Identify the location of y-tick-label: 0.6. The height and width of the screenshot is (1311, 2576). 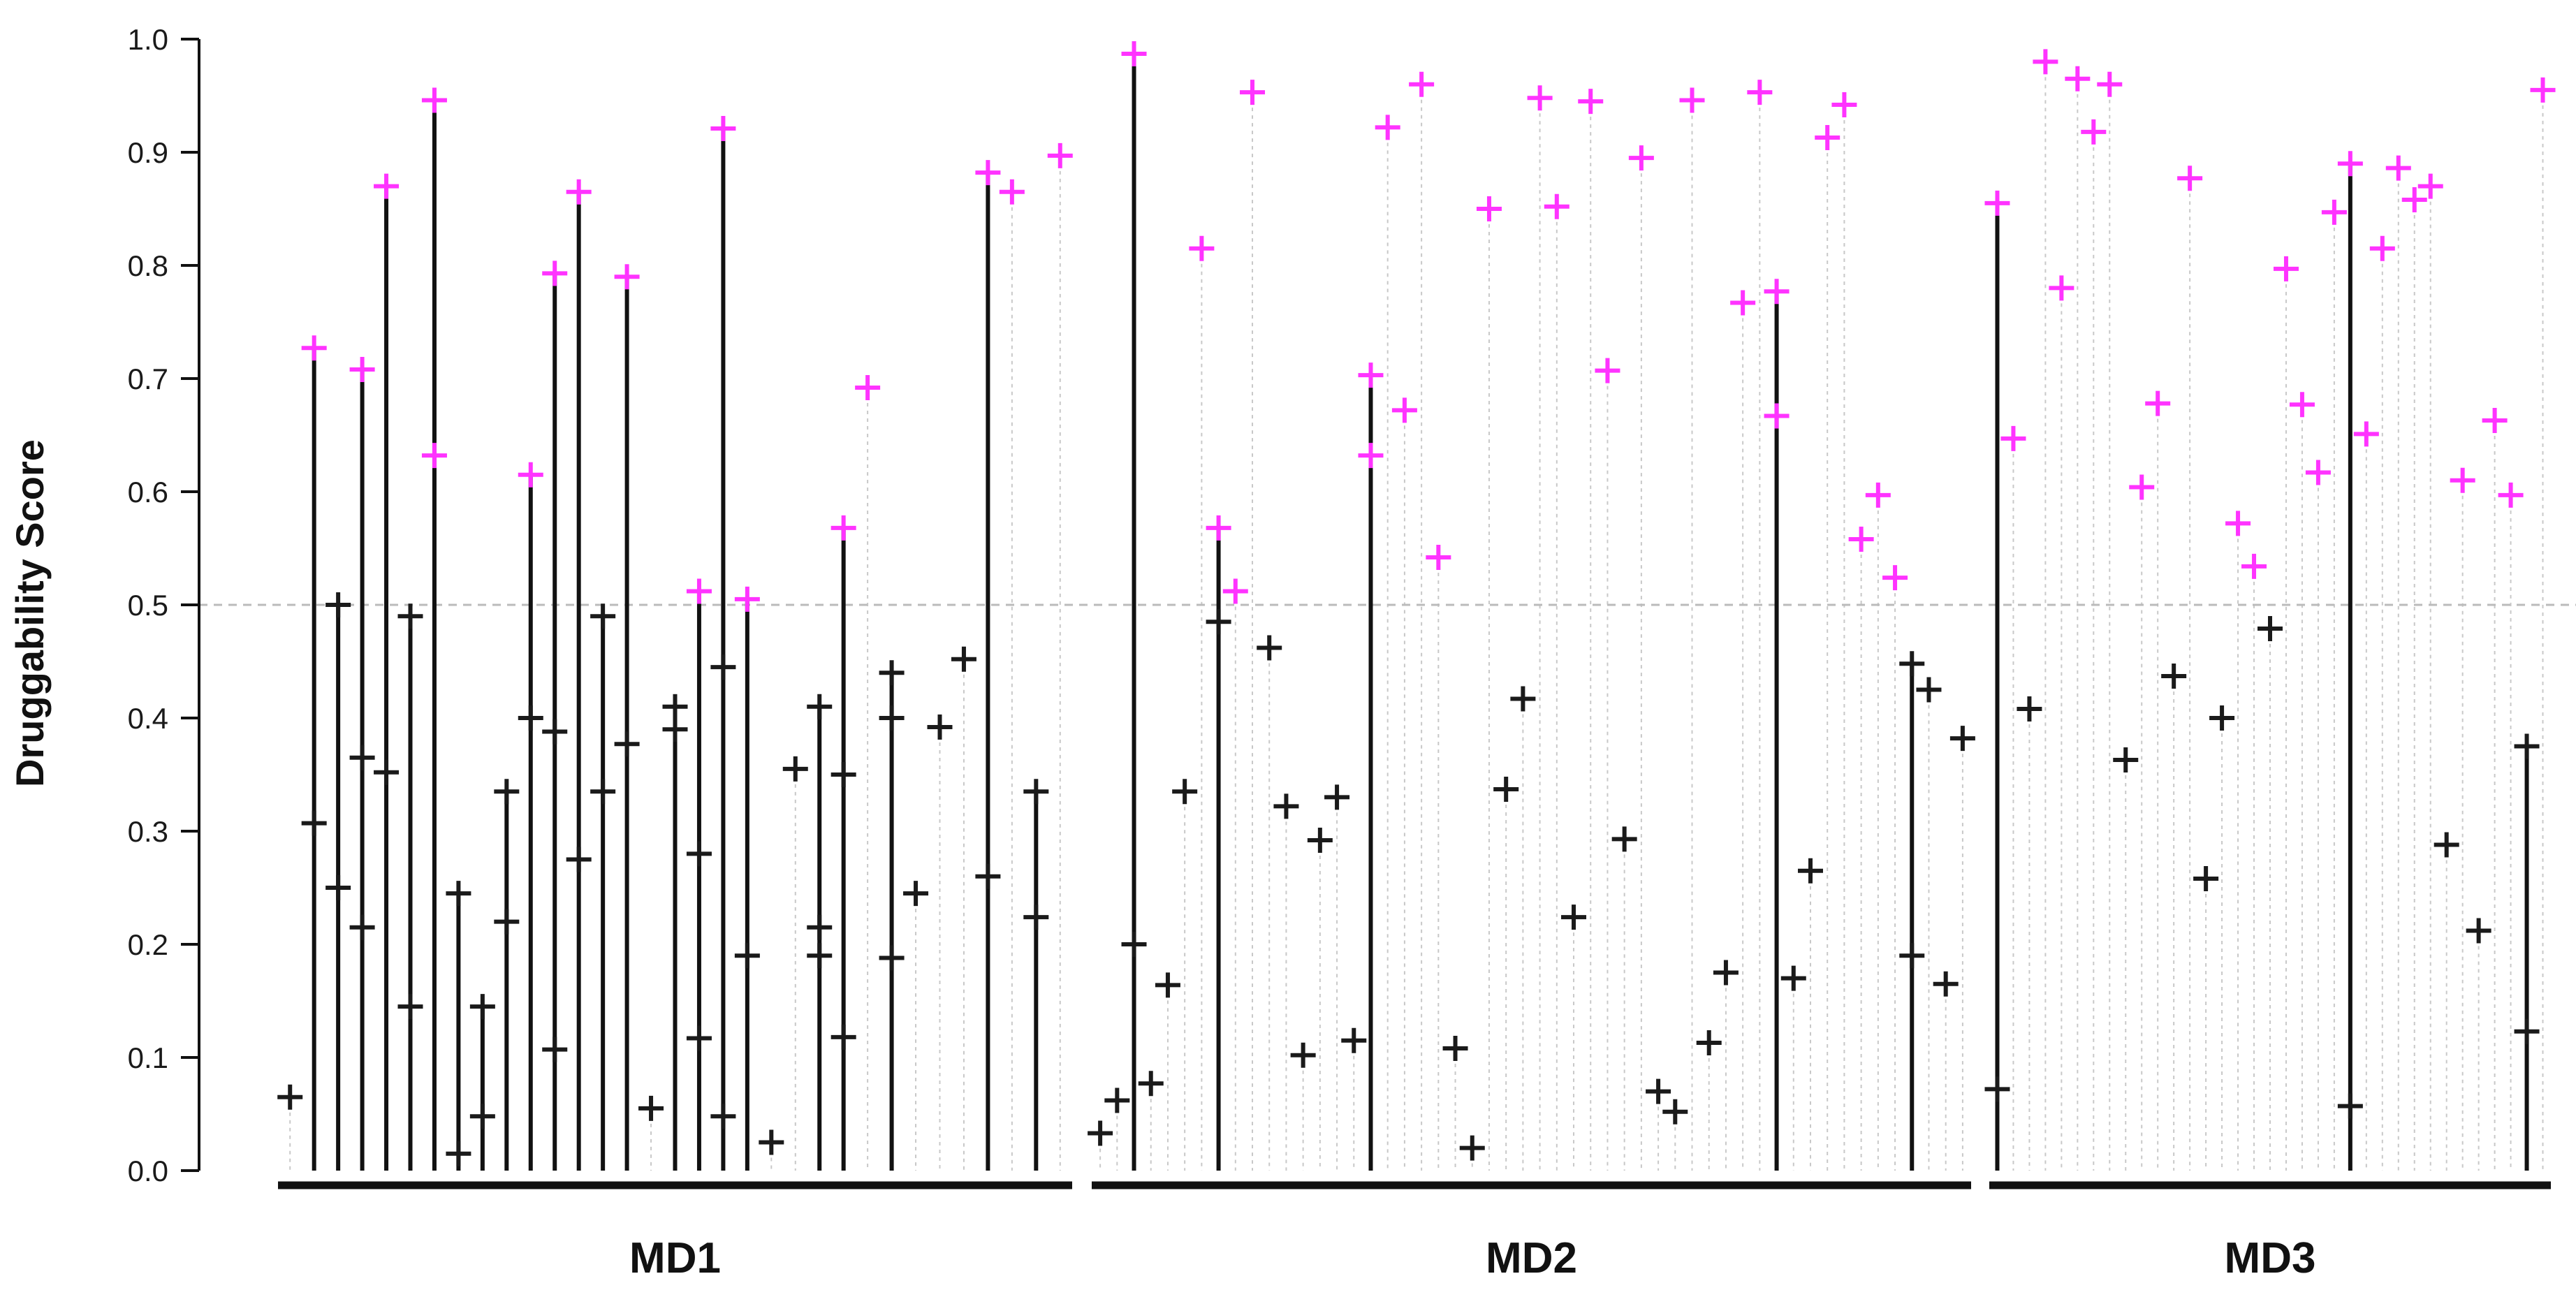
(148, 492).